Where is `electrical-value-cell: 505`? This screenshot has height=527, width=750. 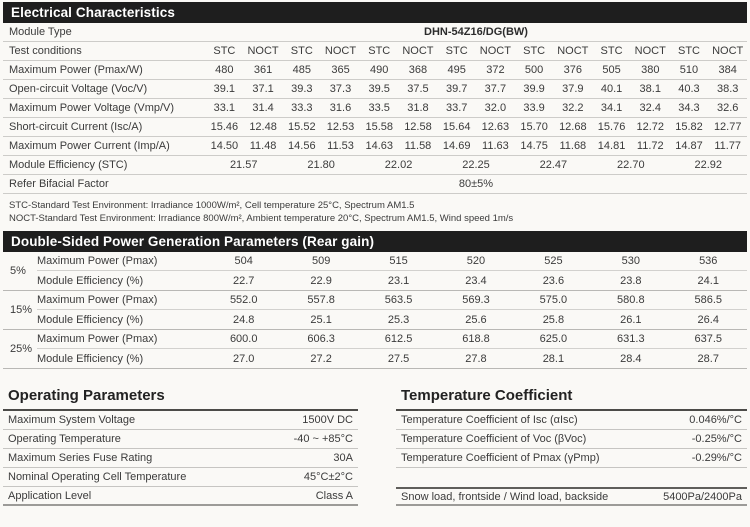
electrical-value-cell: 505 is located at coordinates (611, 70).